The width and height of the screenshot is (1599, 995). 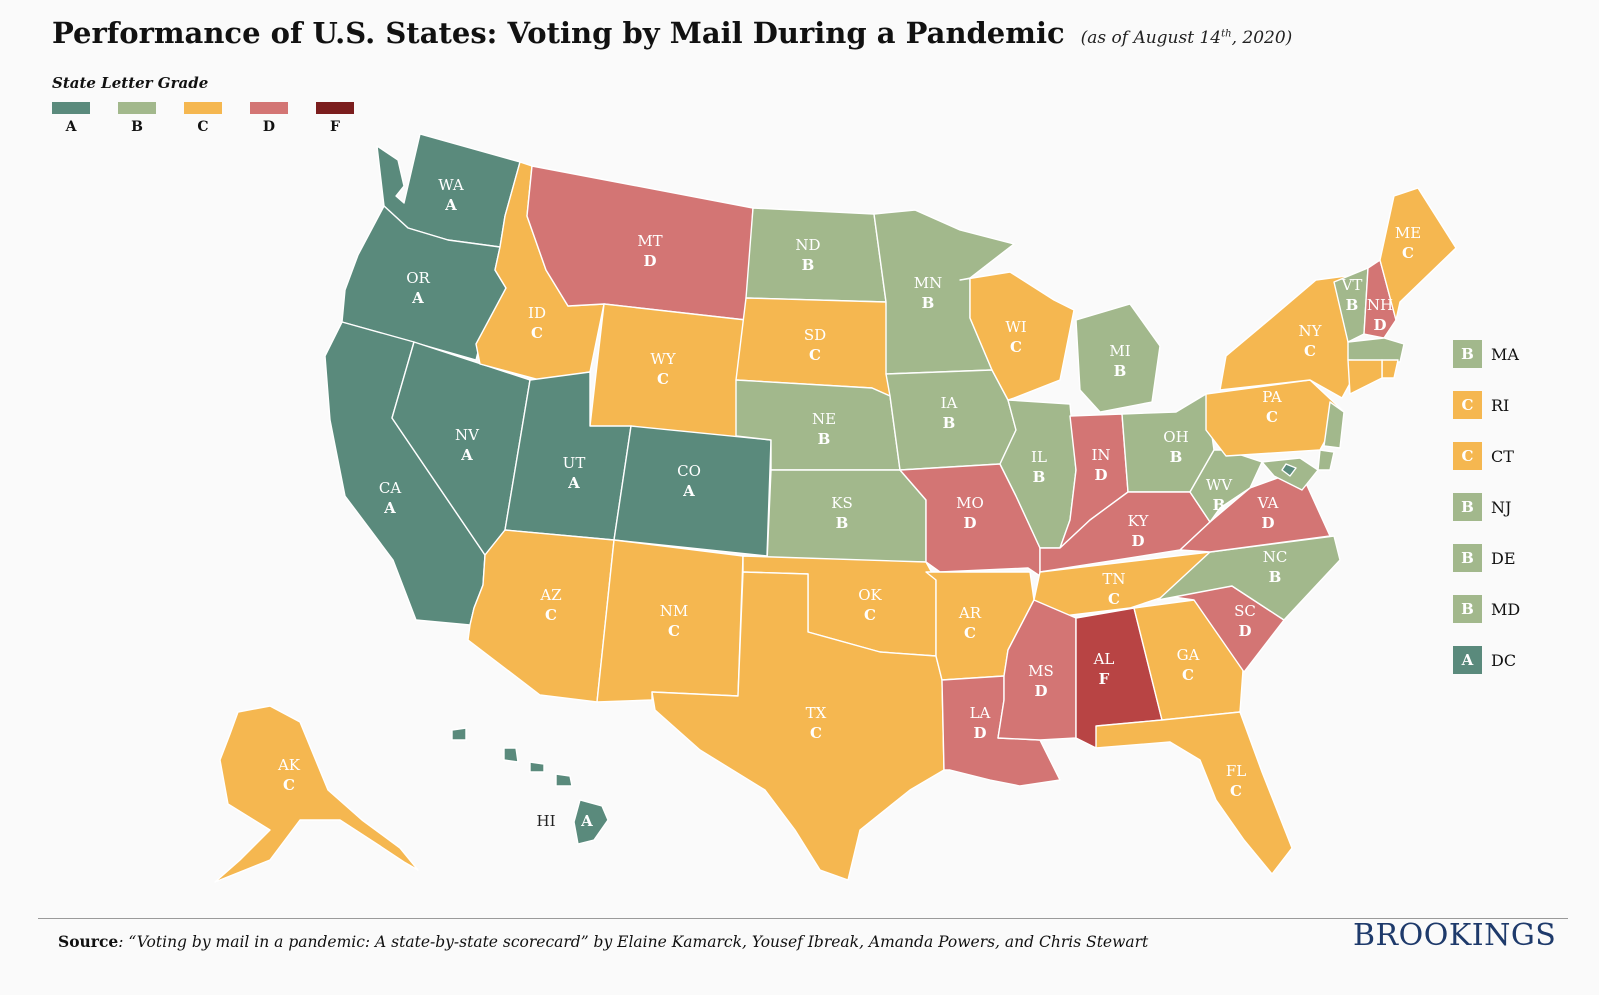 I want to click on state-label-or: OR, so click(x=418, y=278).